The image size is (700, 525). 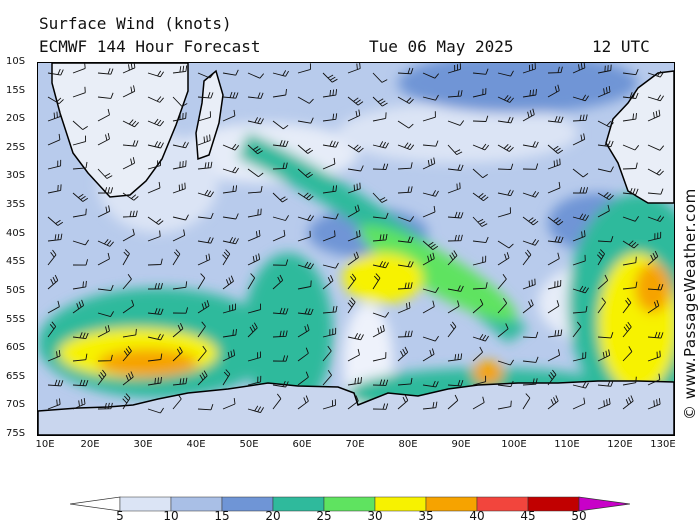 What do you see at coordinates (604, 504) in the screenshot?
I see `colorbar-max-arrow` at bounding box center [604, 504].